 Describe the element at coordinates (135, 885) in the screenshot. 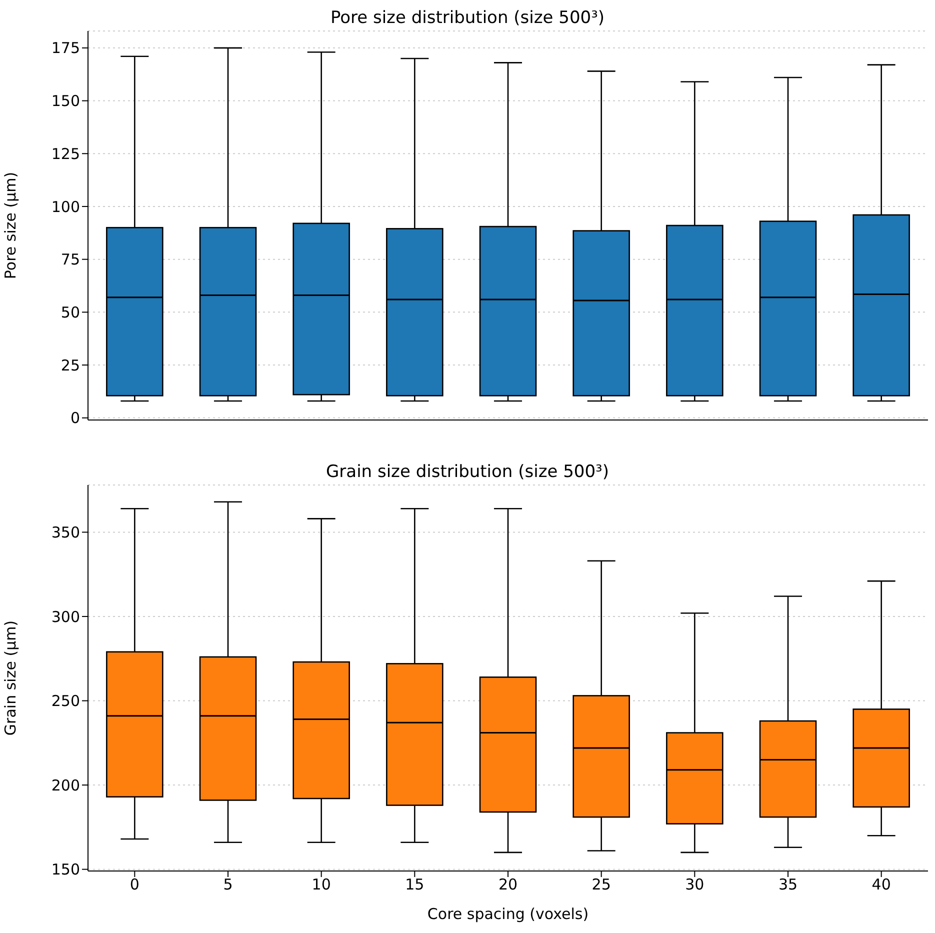

I see `x-tick-label: 0` at that location.